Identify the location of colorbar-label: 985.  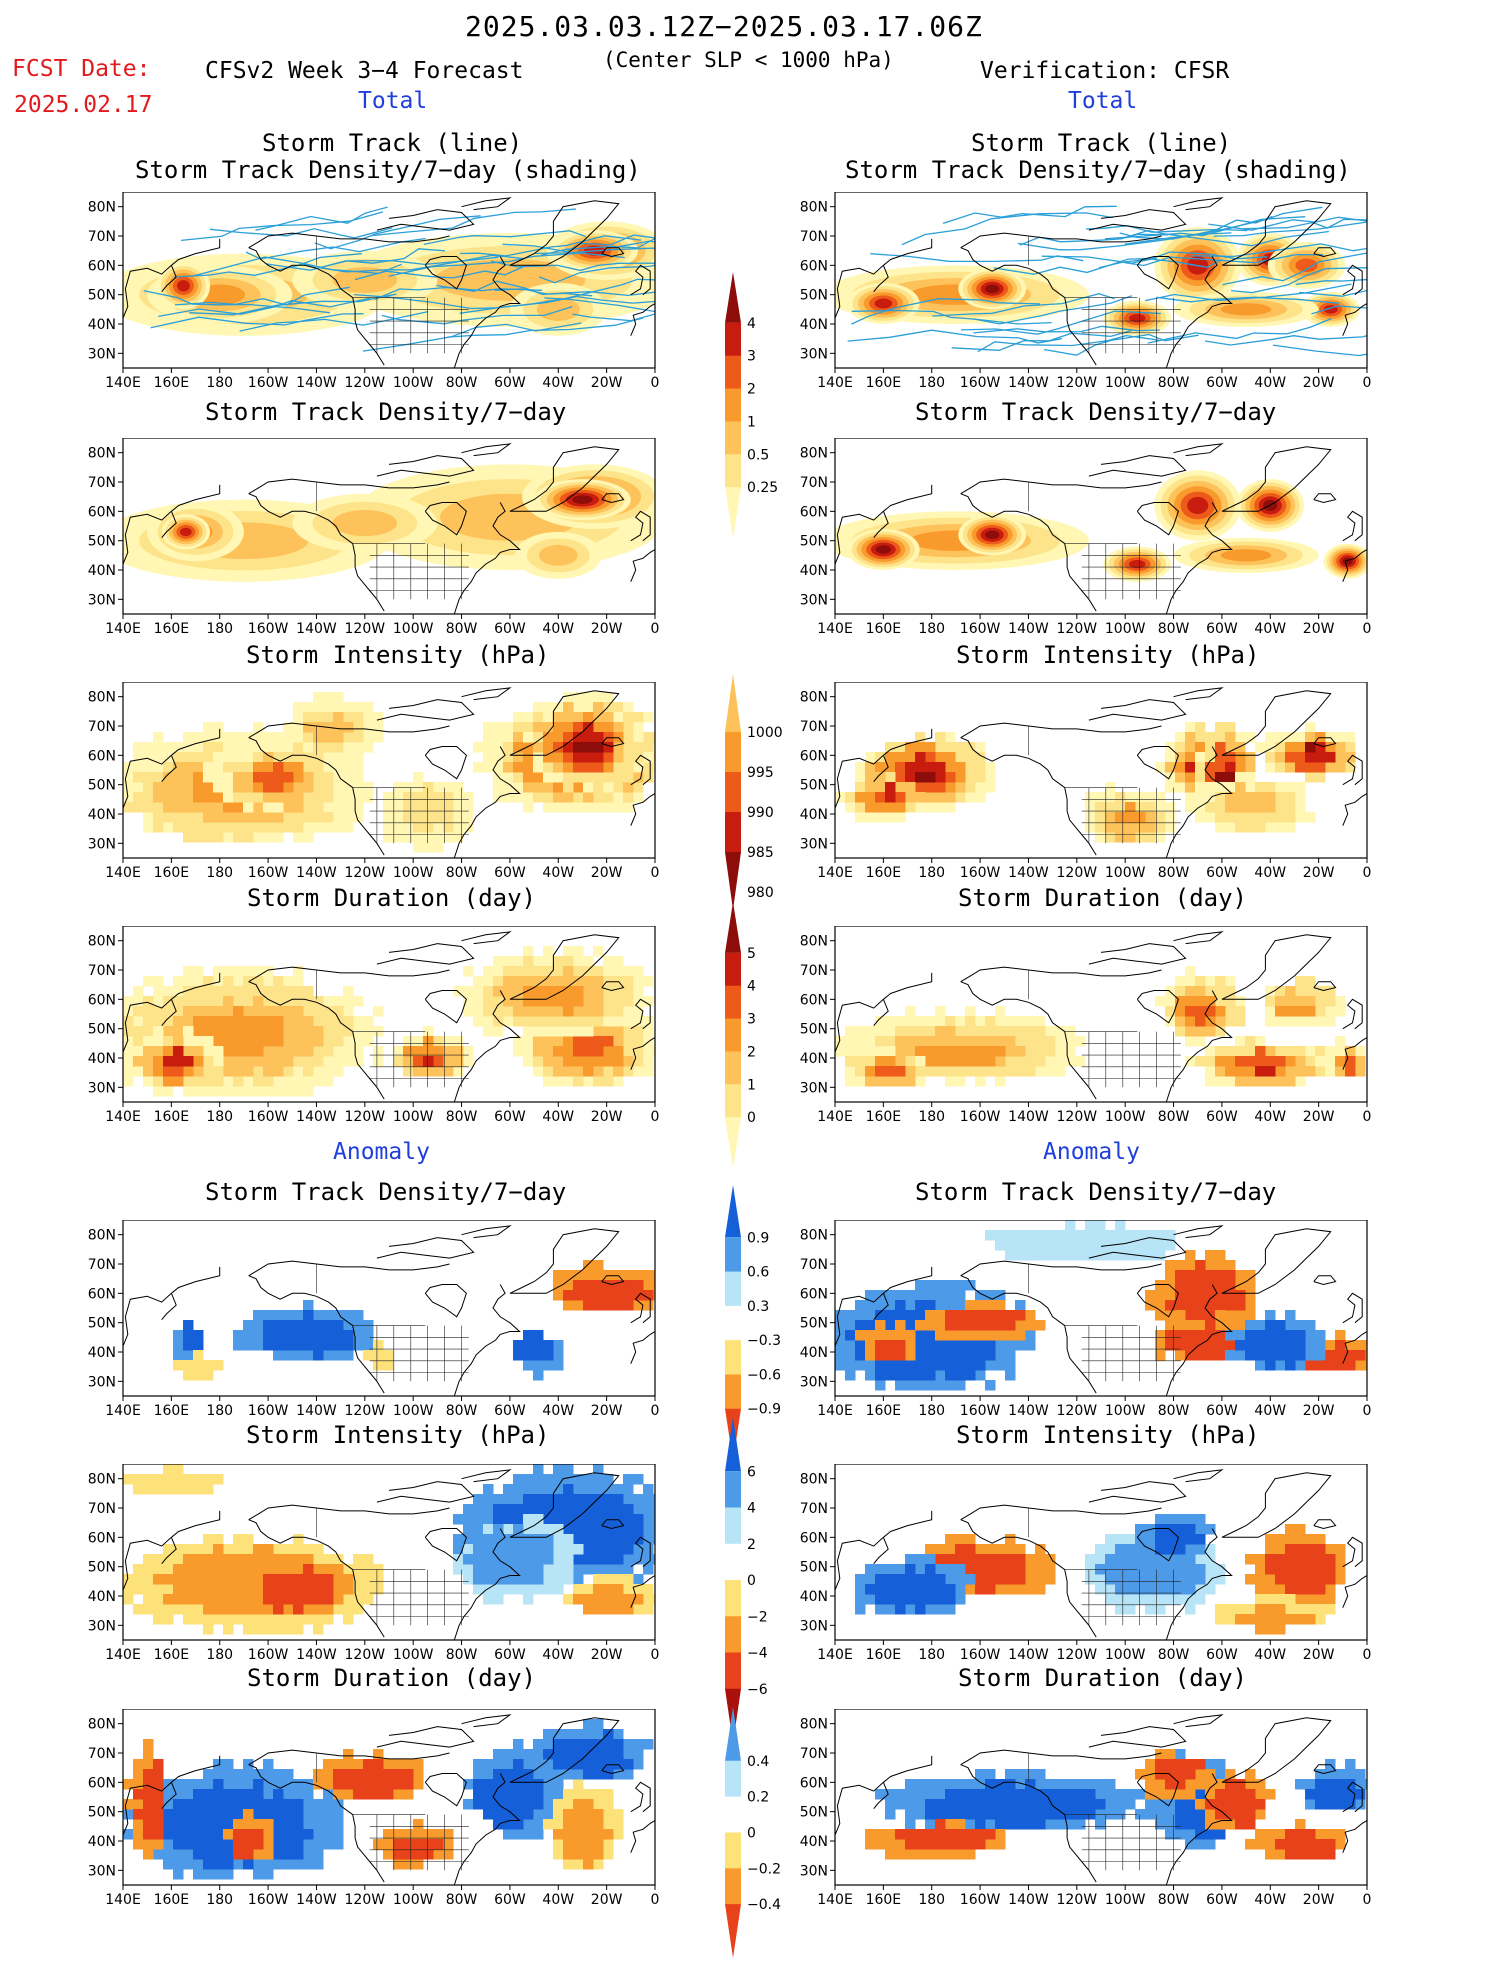
(760, 853).